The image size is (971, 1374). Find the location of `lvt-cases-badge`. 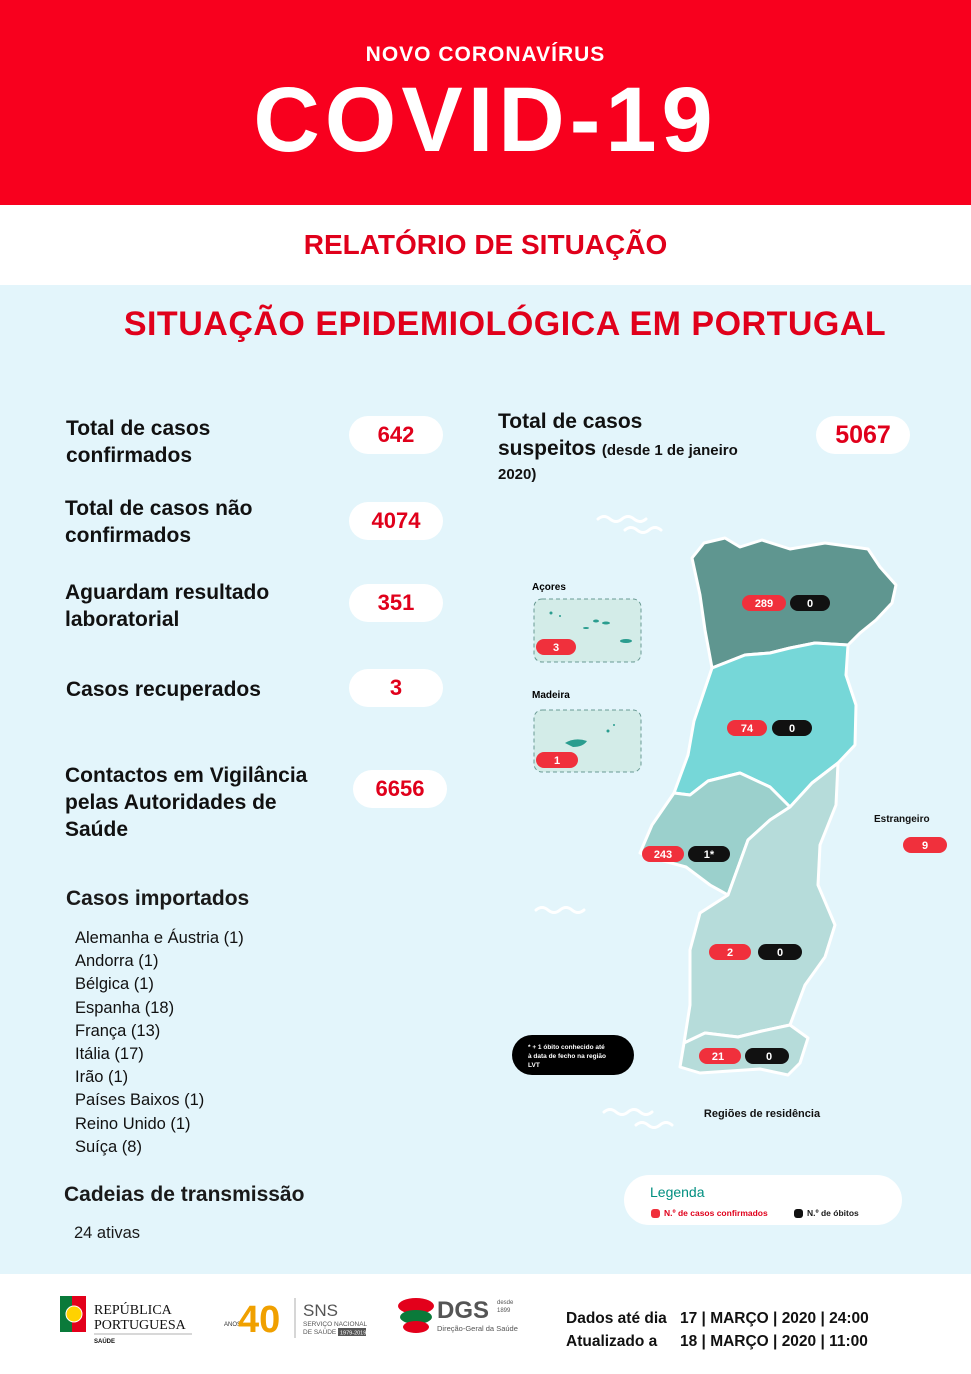

lvt-cases-badge is located at coordinates (663, 854).